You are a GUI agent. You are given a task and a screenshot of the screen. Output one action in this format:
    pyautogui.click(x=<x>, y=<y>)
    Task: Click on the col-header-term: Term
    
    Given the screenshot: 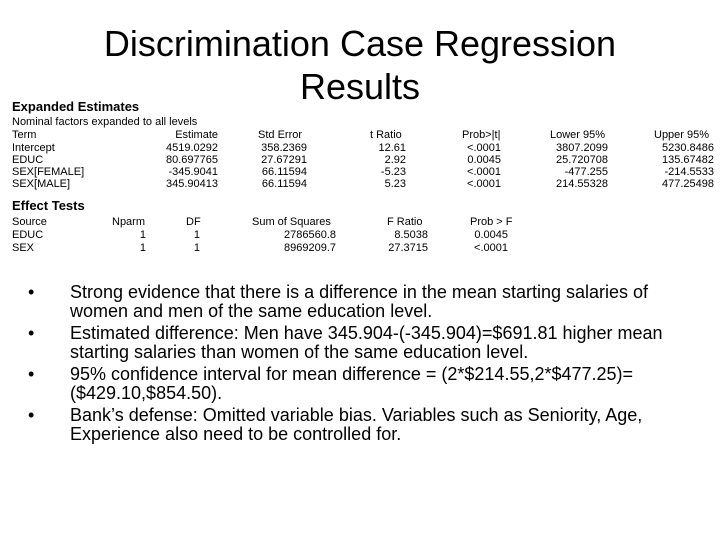 What is the action you would take?
    pyautogui.click(x=24, y=135)
    